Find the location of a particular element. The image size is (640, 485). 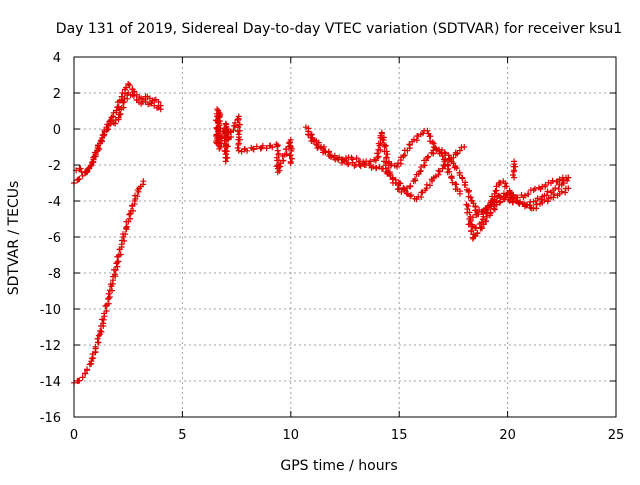

series-arc-high-start-b is located at coordinates (118, 133).